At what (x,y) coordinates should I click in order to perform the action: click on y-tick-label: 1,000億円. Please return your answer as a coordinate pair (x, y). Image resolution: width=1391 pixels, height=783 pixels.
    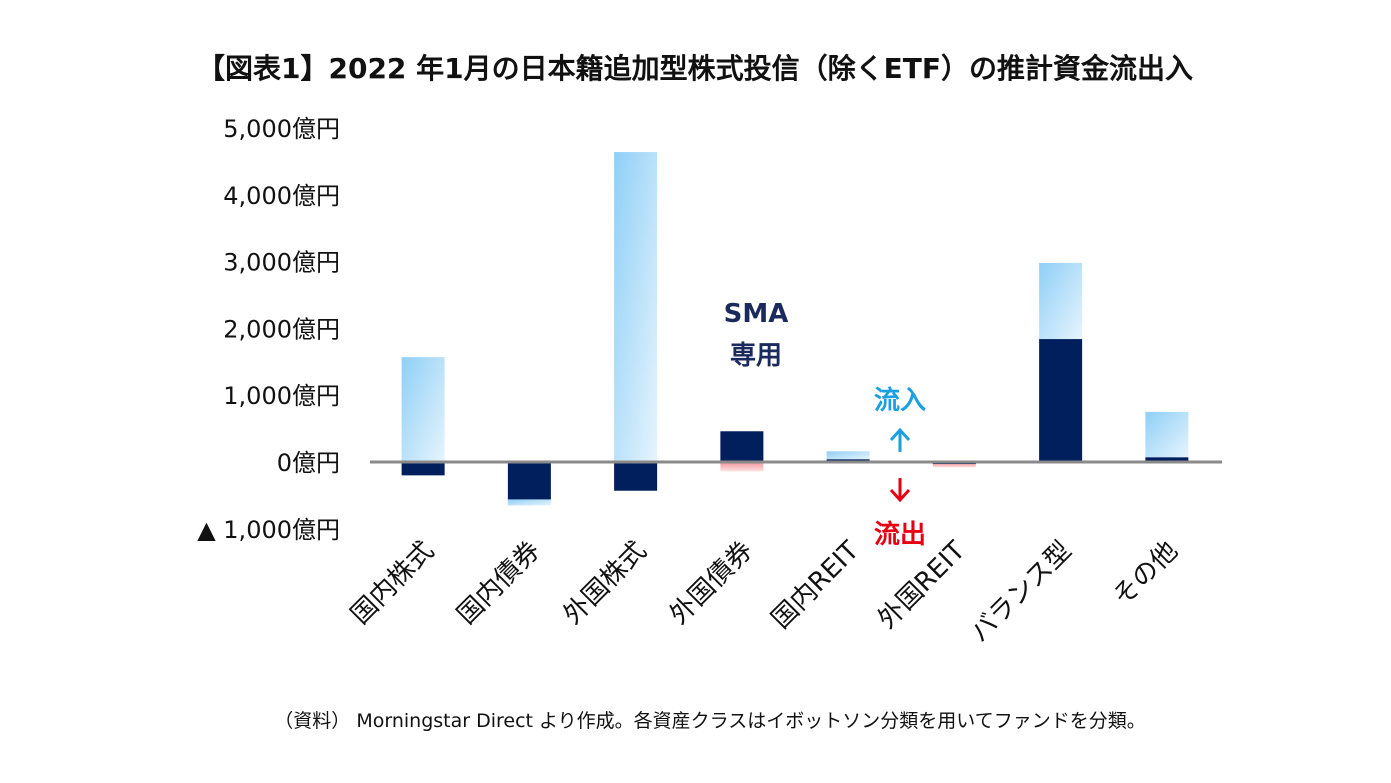
    Looking at the image, I should click on (281, 396).